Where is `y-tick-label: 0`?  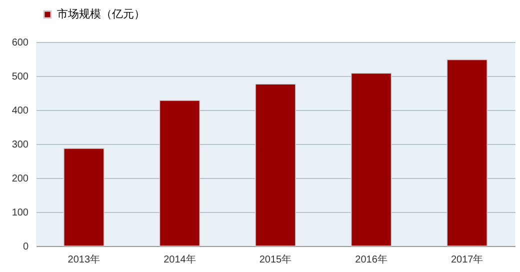
y-tick-label: 0 is located at coordinates (25, 247).